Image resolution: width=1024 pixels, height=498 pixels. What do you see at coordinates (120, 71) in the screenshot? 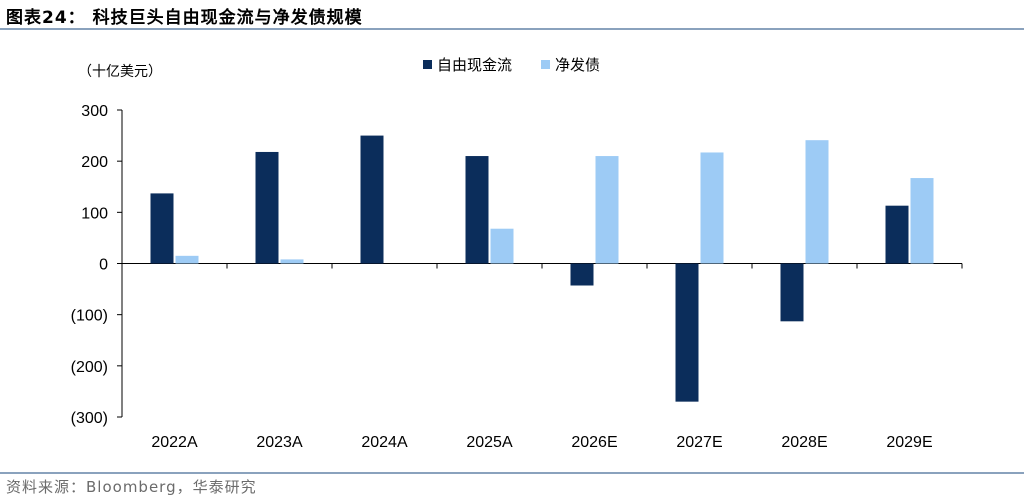
I see `y-unit-label: （十亿美元）` at bounding box center [120, 71].